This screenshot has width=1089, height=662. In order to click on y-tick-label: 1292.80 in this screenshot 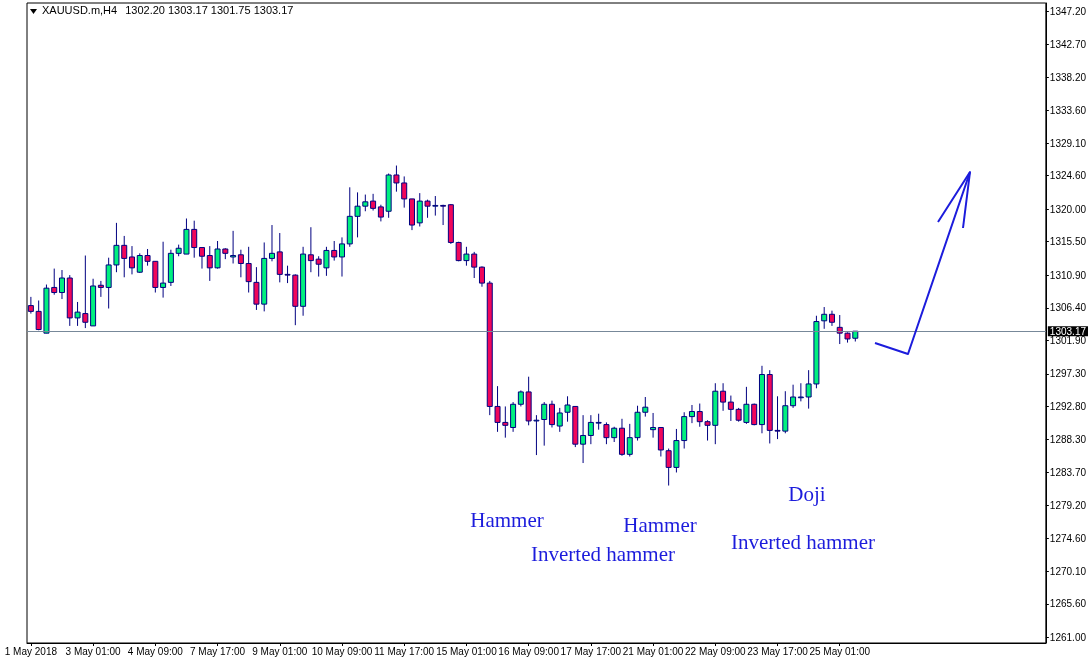, I will do `click(1068, 406)`.